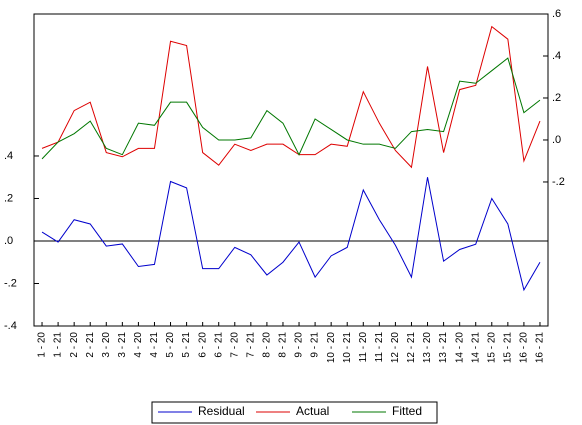 The height and width of the screenshot is (425, 582). I want to click on x-tick-label: 4 - 21, so click(154, 345).